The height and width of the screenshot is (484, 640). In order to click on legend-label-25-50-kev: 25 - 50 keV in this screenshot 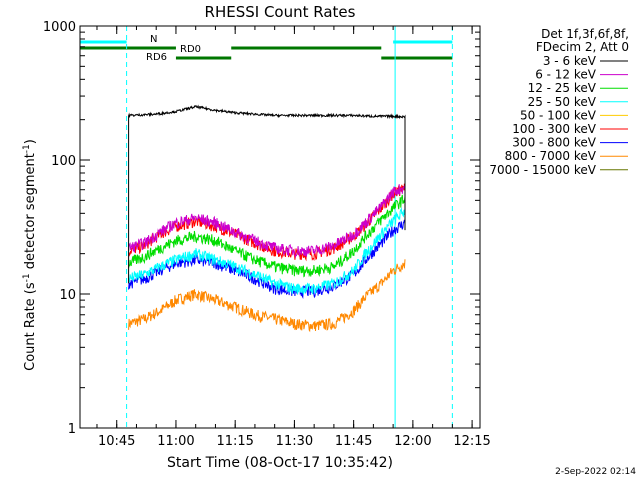, I will do `click(562, 102)`.